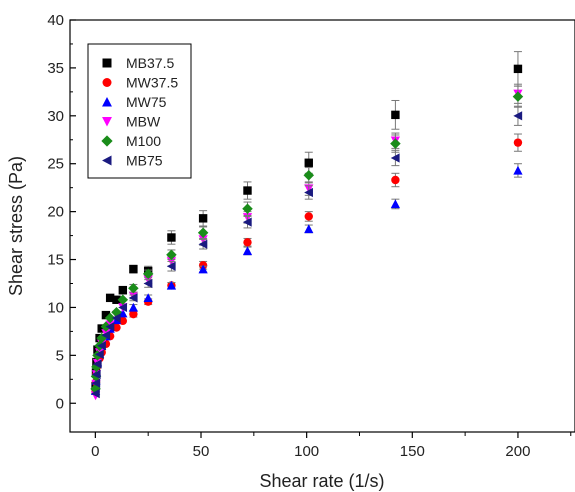  Describe the element at coordinates (144, 161) in the screenshot. I see `legend-label: MB75` at that location.